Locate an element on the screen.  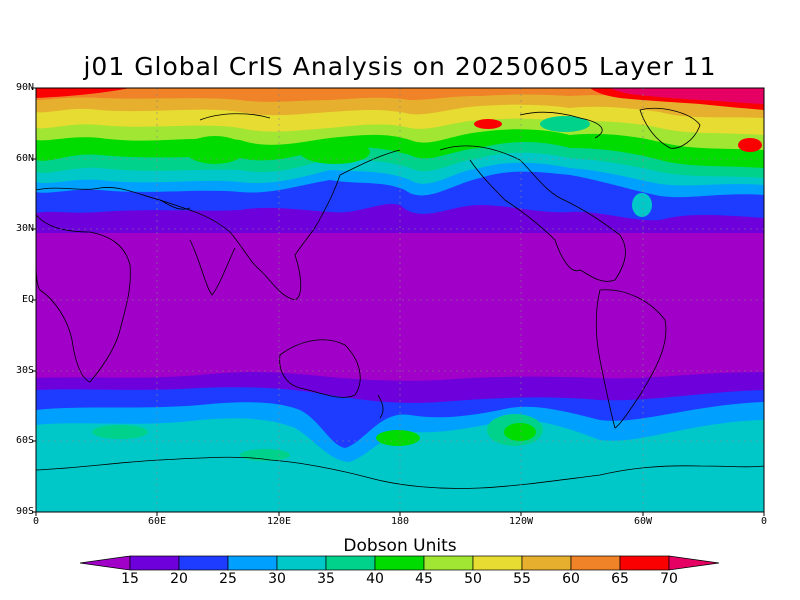
antarctica-coast is located at coordinates (400, 472).